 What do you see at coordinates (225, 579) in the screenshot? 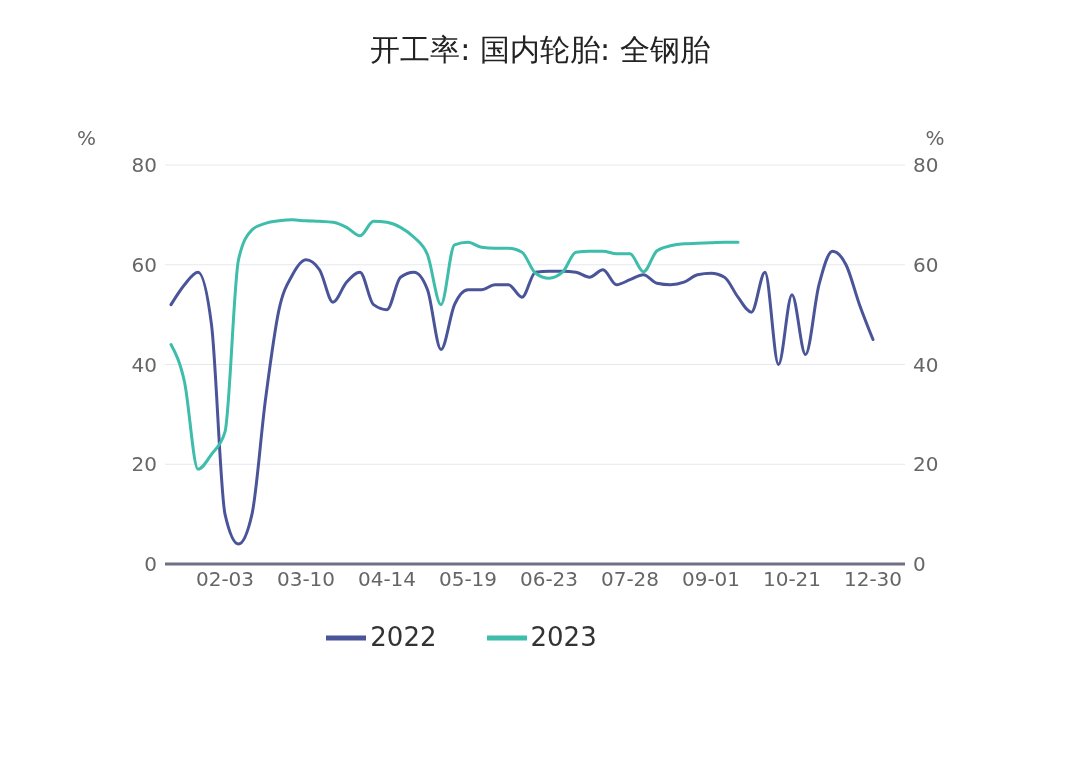
I see `x-tick-label: 02-03` at bounding box center [225, 579].